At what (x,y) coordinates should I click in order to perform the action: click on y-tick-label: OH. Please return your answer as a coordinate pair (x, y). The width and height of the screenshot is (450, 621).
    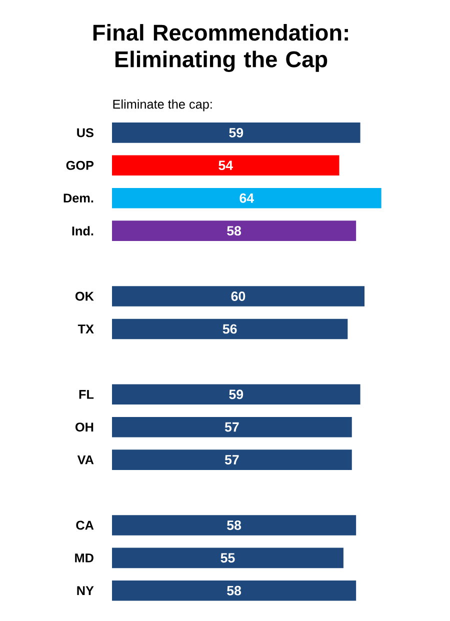
    Looking at the image, I should click on (84, 427).